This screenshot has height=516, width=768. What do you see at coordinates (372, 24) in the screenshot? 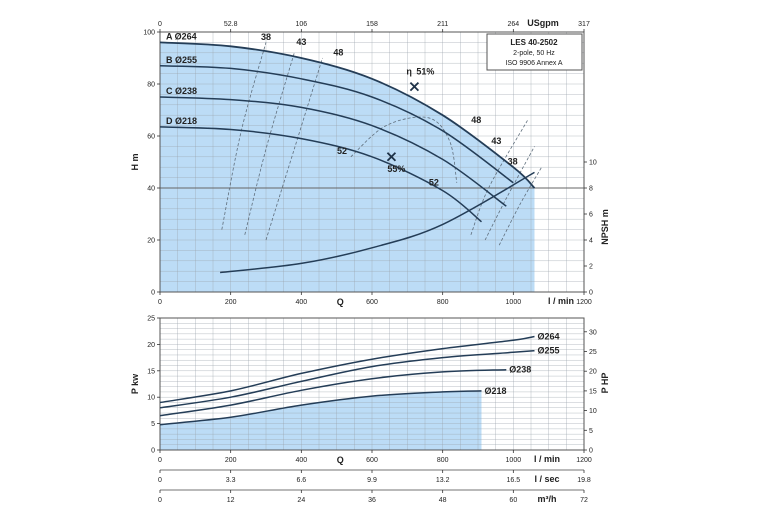
I see `x-top-tick-label: 158` at bounding box center [372, 24].